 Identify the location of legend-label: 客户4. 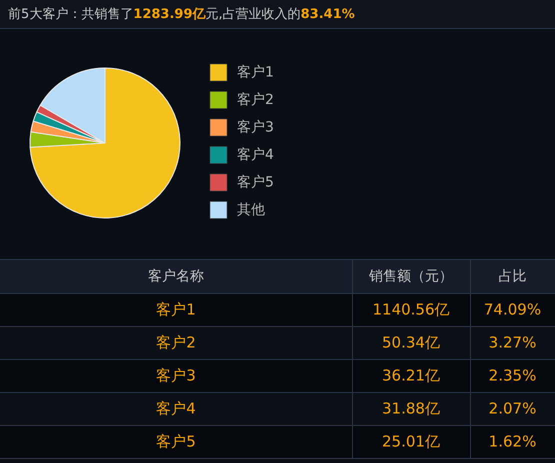
(255, 155).